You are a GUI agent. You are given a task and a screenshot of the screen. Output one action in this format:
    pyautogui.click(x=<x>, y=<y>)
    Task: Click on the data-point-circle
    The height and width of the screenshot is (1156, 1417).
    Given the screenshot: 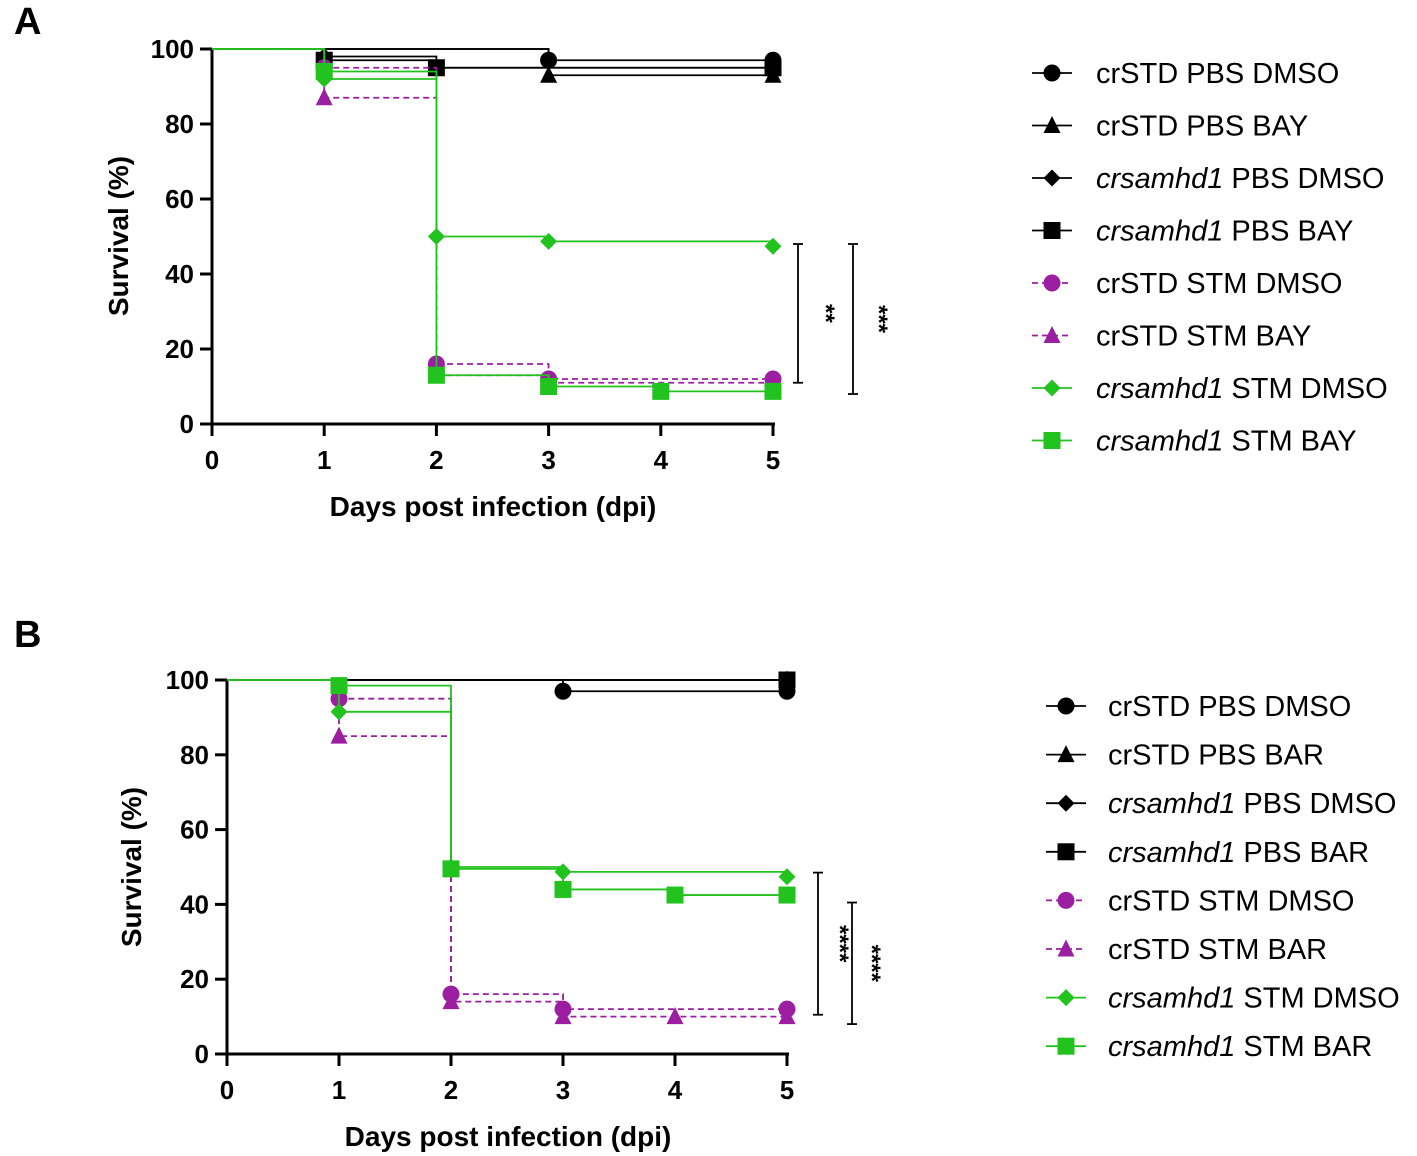 What is the action you would take?
    pyautogui.click(x=563, y=691)
    